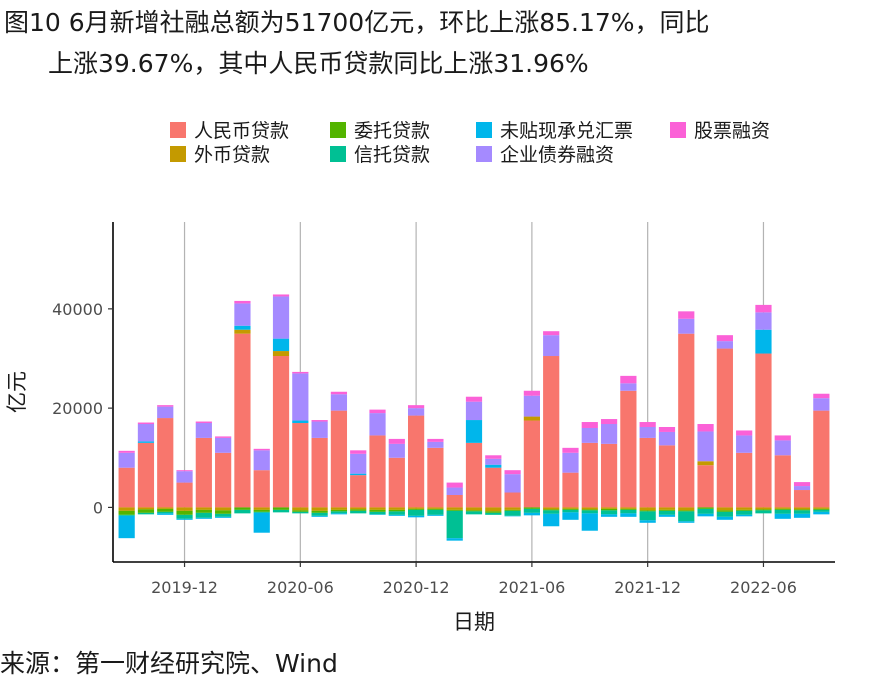  Describe the element at coordinates (169, 663) in the screenshot. I see `source-note: 来源：第一财经研究院、Wind` at that location.